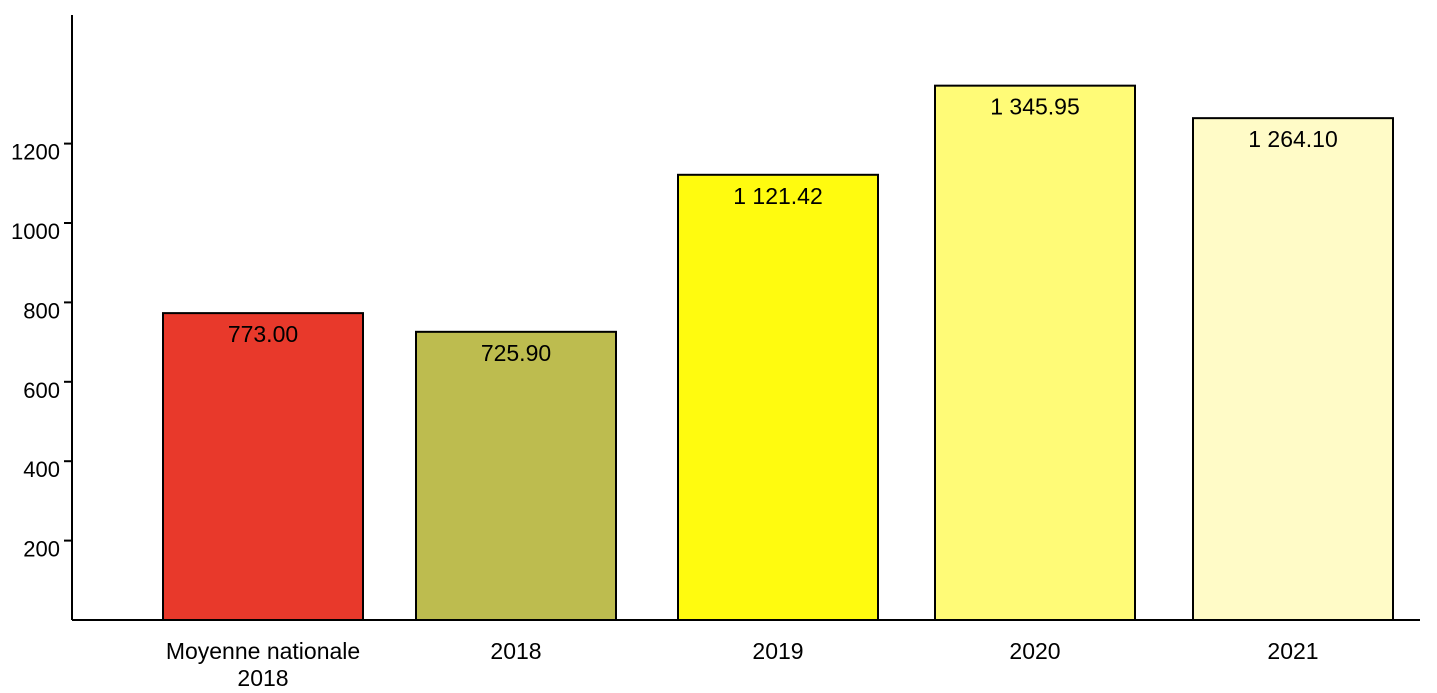 This screenshot has height=693, width=1437. Describe the element at coordinates (1293, 139) in the screenshot. I see `data-label: 1 264.10` at that location.